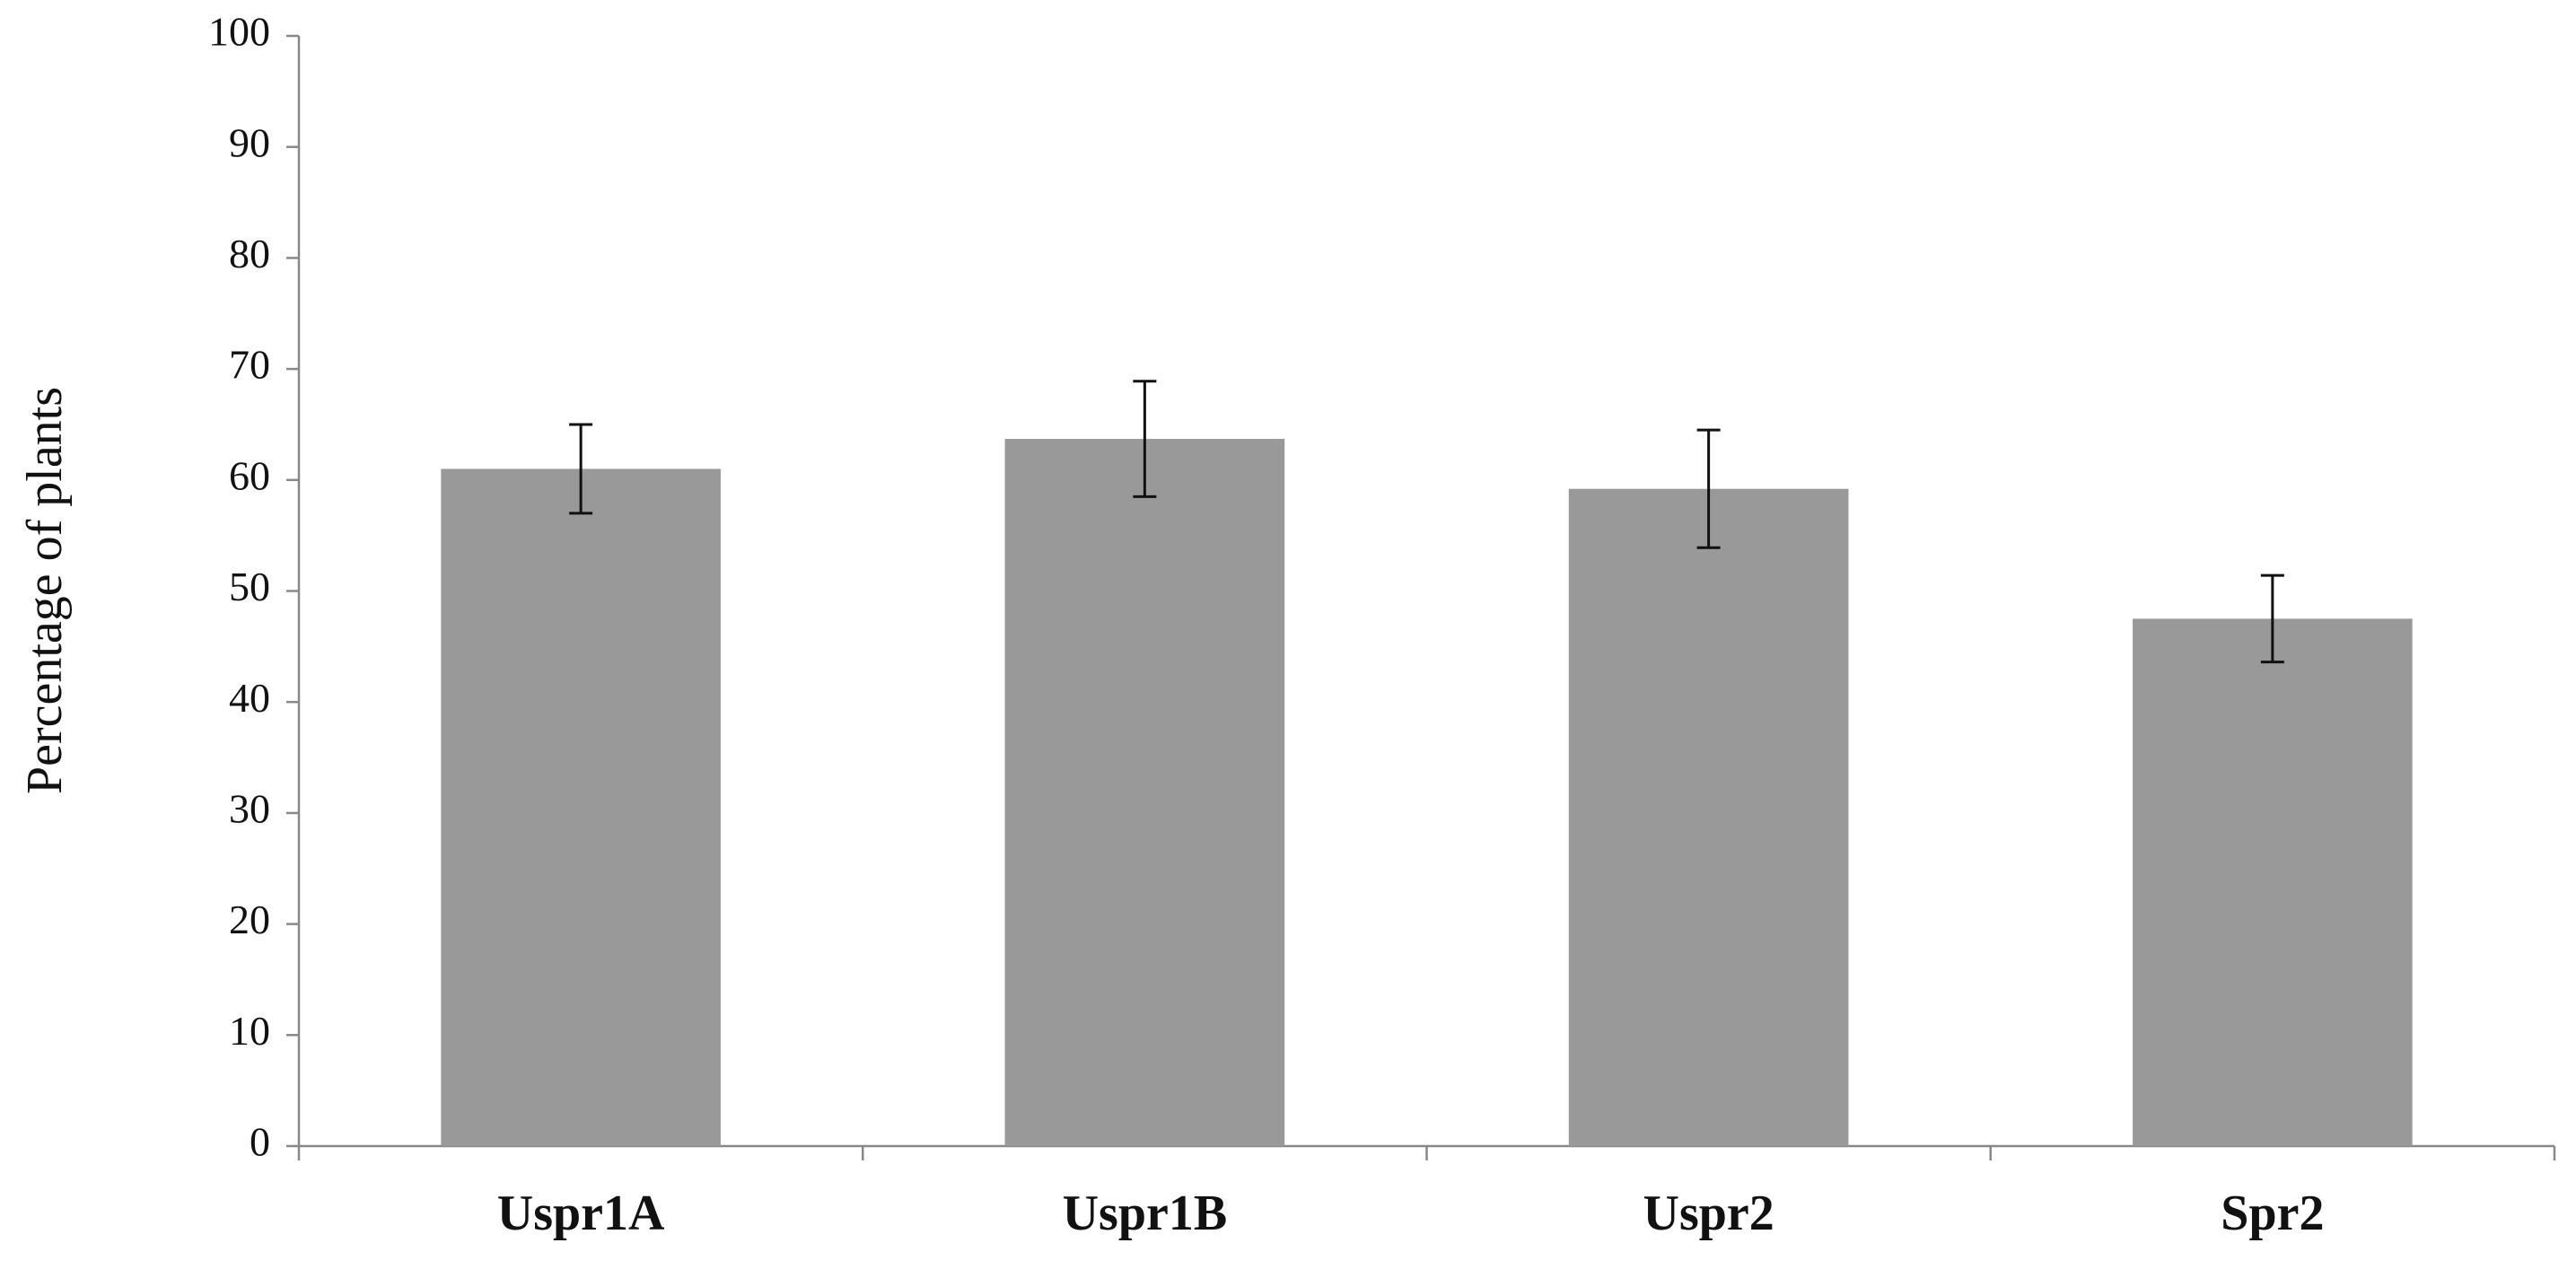 This screenshot has width=2576, height=1278. I want to click on y-tick-label: 30, so click(249, 808).